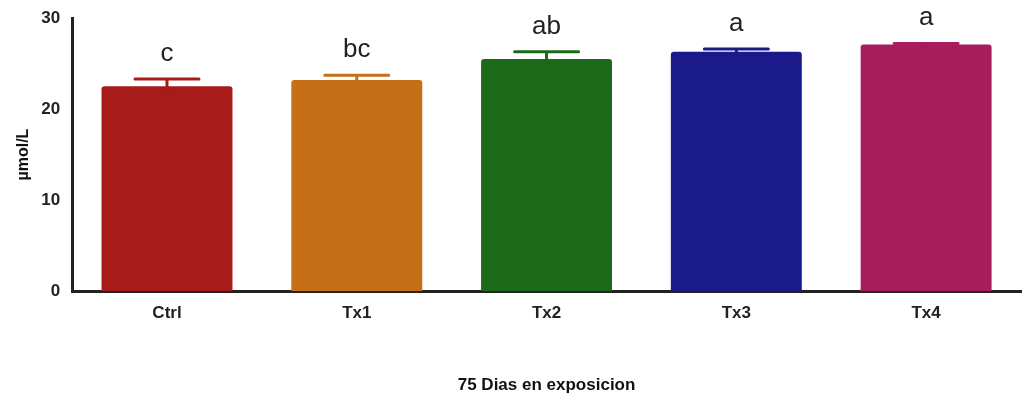  Describe the element at coordinates (167, 52) in the screenshot. I see `annotation: c` at that location.